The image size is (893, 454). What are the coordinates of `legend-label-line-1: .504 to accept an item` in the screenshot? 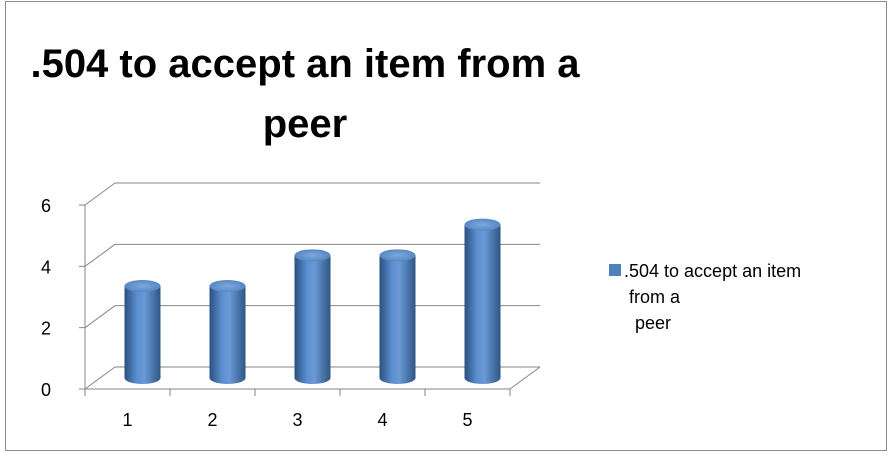 It's located at (713, 271).